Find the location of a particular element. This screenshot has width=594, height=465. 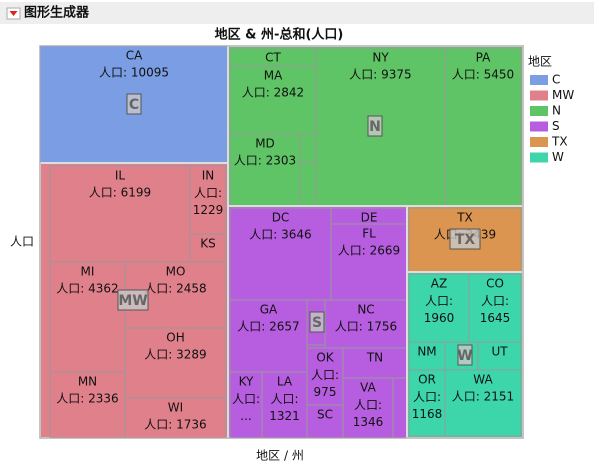

tile-label: CT is located at coordinates (273, 58).